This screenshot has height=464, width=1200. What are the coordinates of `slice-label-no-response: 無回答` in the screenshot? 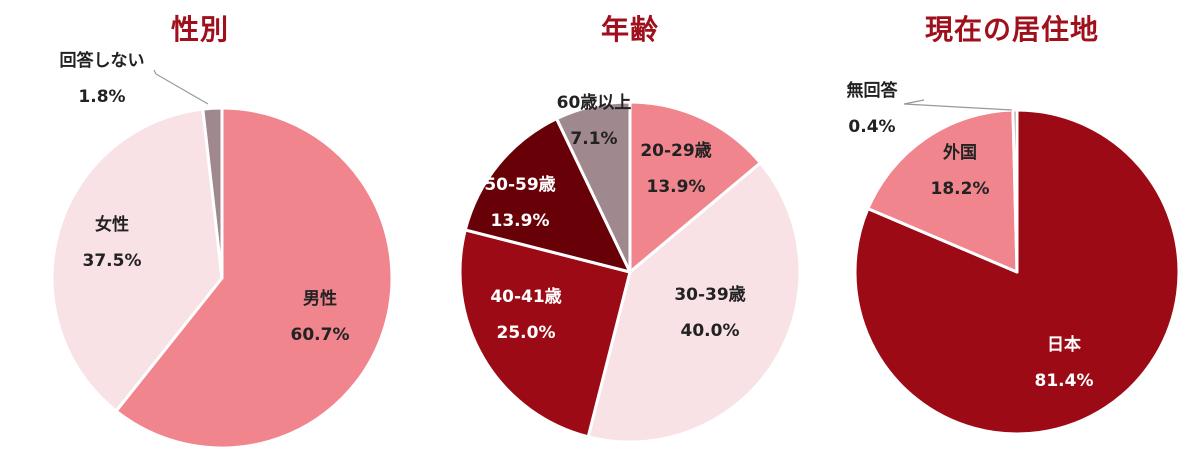 It's located at (873, 90).